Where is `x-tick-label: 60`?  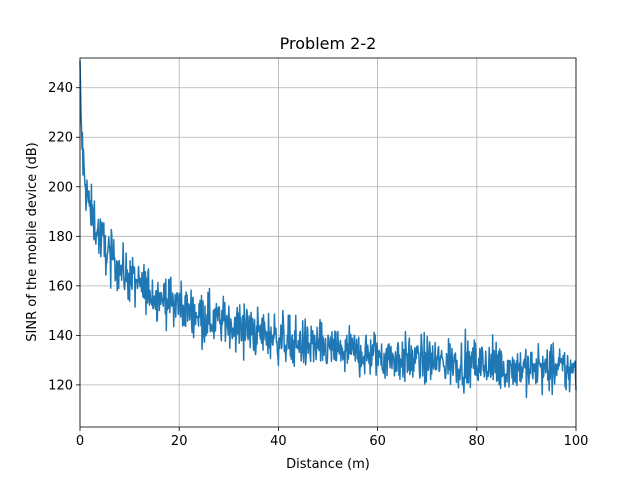 x-tick-label: 60 is located at coordinates (377, 441).